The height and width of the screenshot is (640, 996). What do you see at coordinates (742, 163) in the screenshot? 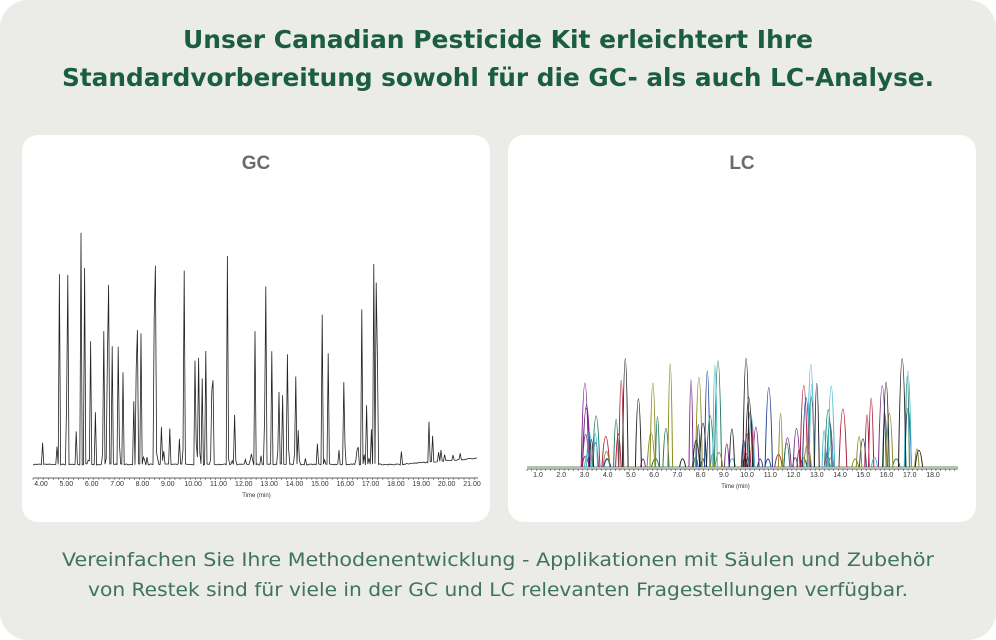
I see `panel-title: LC` at bounding box center [742, 163].